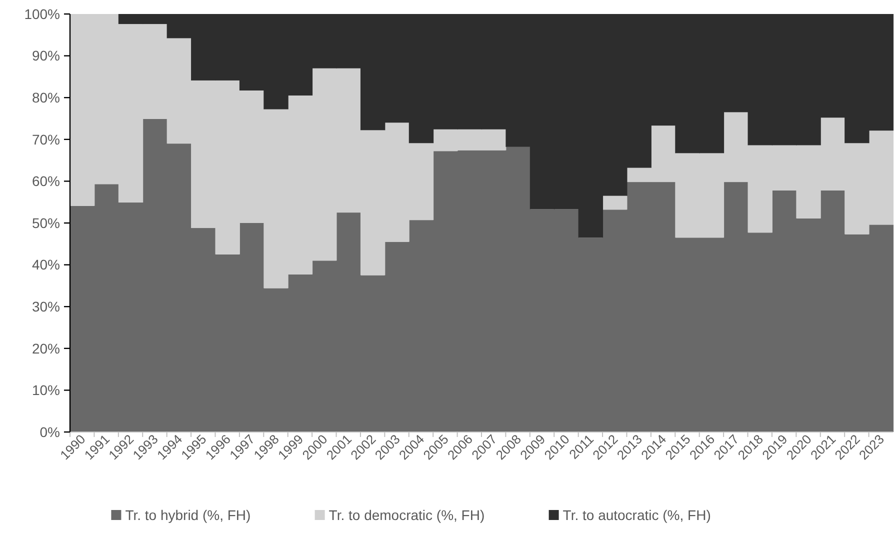  Describe the element at coordinates (636, 515) in the screenshot. I see `legend-label: Tr. to autocratic (%, FH)` at that location.